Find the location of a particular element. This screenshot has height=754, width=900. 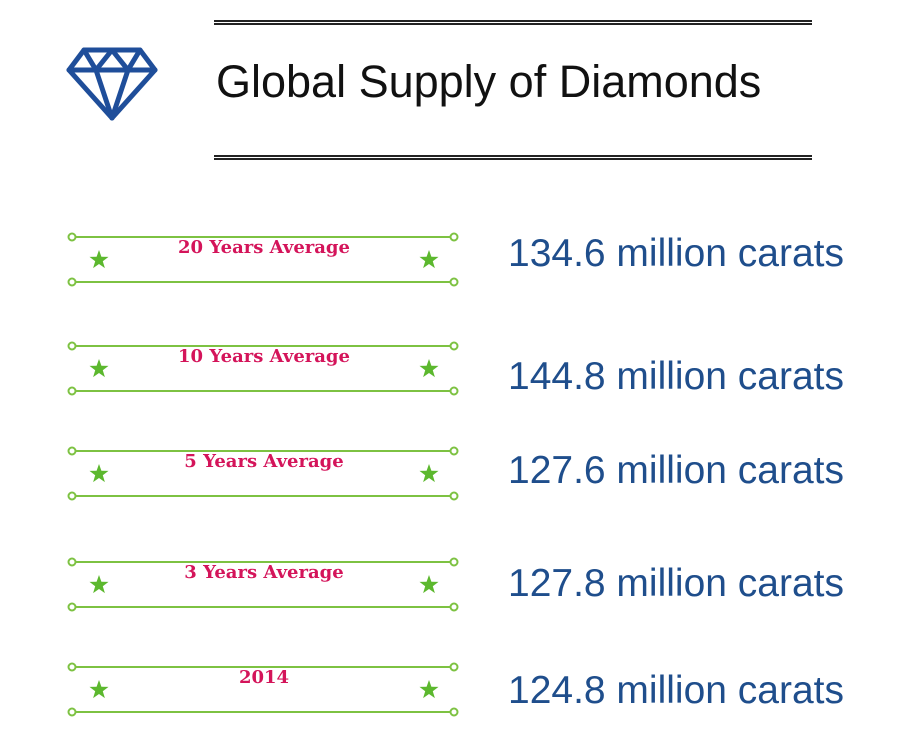

stat-row: 10 Years Average 144.8 million carats is located at coordinates (450, 368).